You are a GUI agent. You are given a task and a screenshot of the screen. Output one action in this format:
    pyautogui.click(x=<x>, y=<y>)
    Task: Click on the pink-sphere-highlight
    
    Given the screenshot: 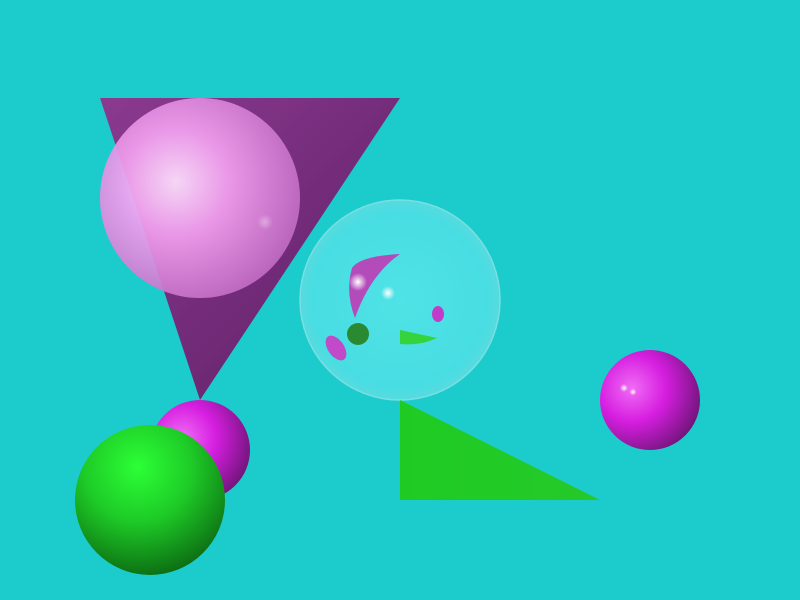 What is the action you would take?
    pyautogui.click(x=265, y=222)
    